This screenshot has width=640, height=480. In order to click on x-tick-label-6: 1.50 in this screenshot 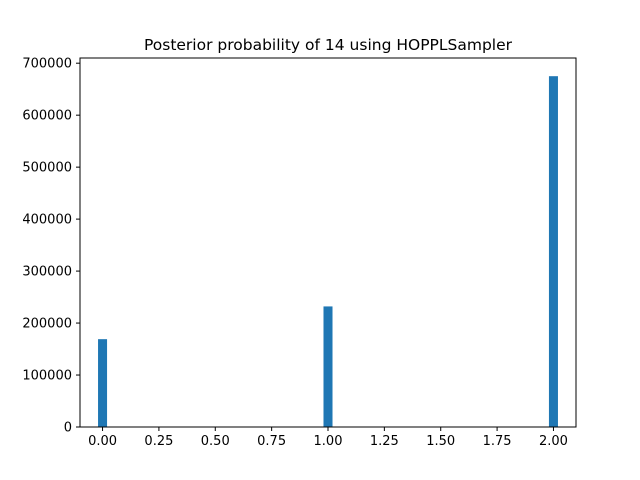, I will do `click(440, 441)`.